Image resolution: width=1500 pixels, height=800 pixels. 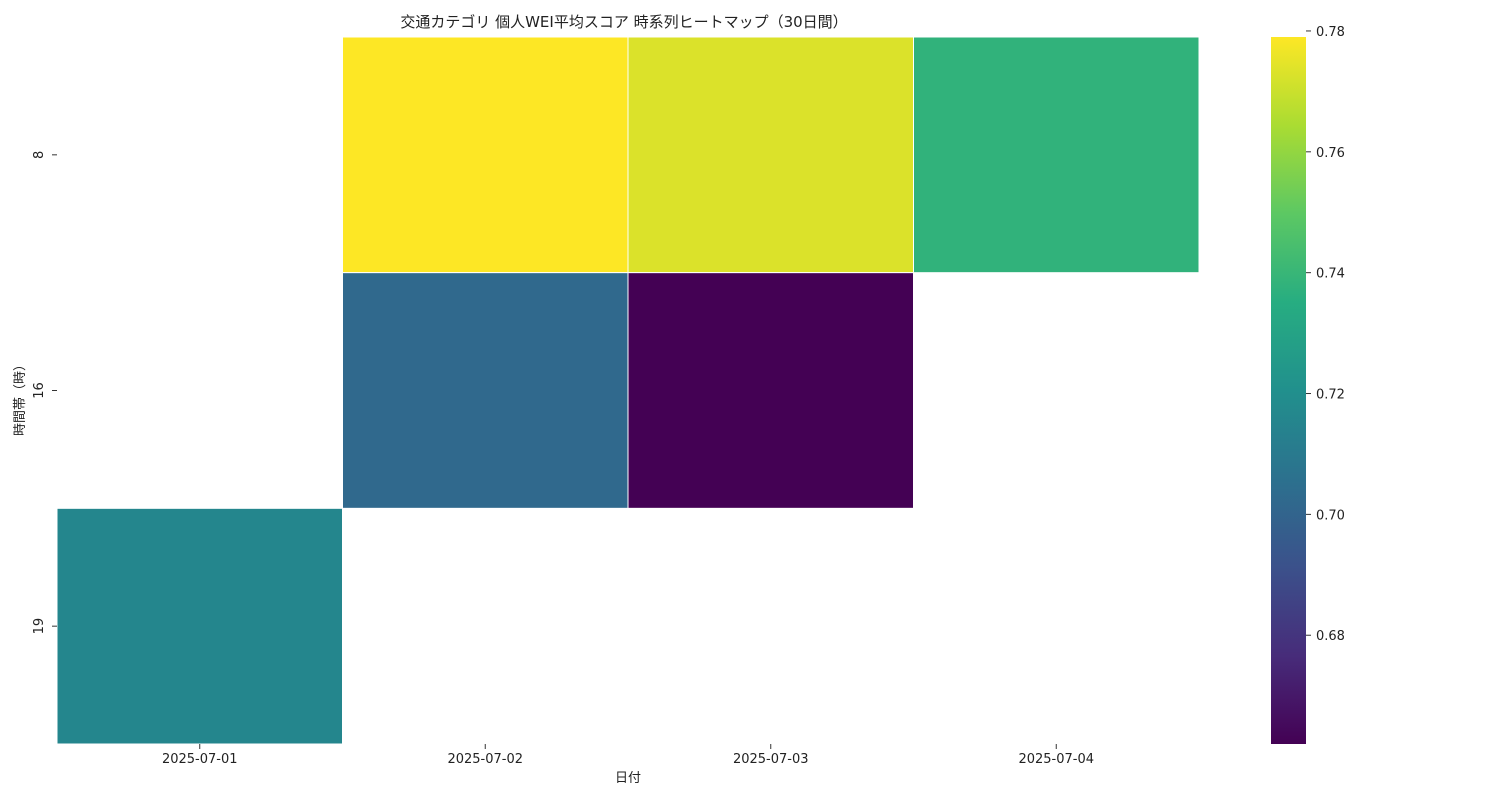 I want to click on colorbar-tick-label: 0.70, so click(x=1330, y=515).